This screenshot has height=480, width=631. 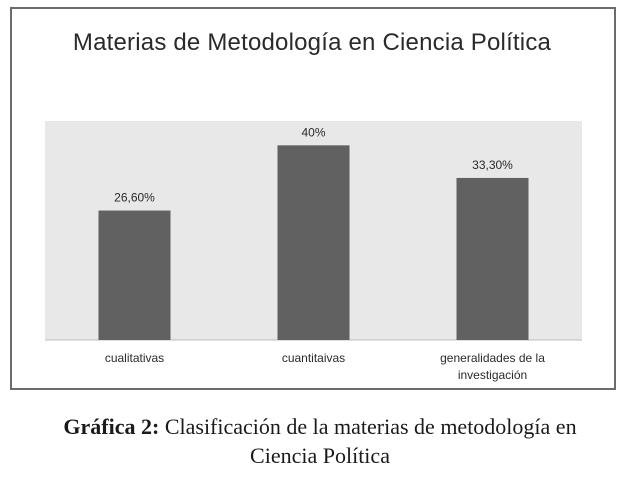 I want to click on caption-label: Gráfica 2:, so click(x=111, y=426).